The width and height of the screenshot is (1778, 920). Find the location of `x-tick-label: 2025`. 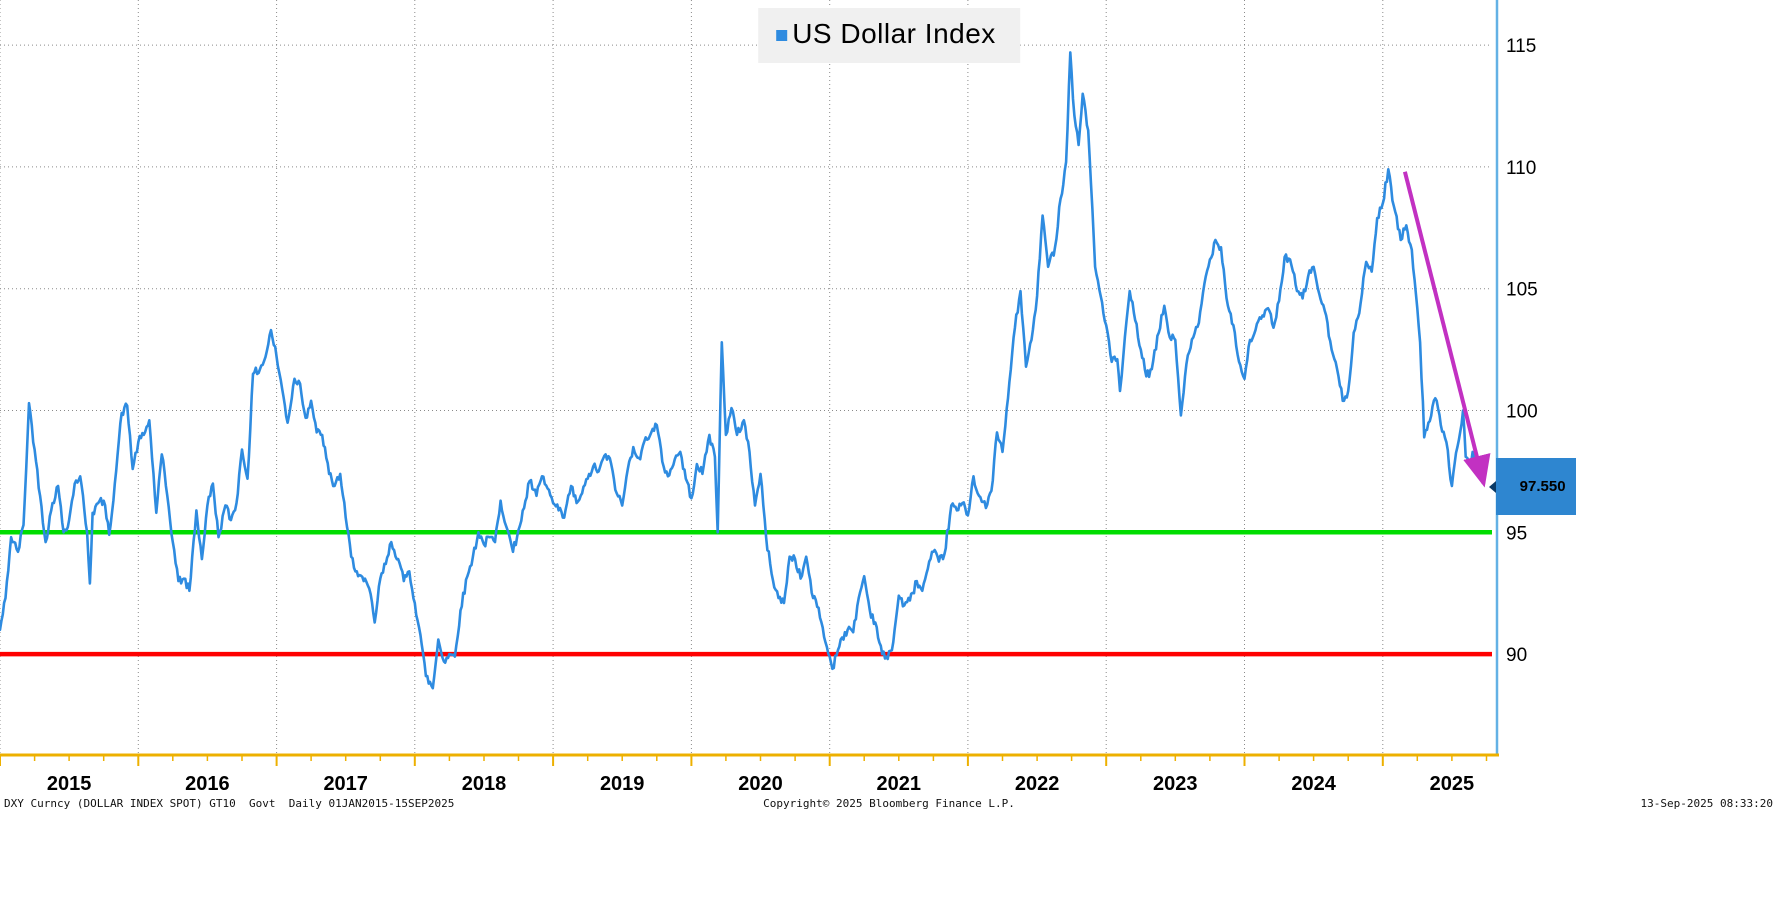

x-tick-label: 2025 is located at coordinates (1452, 784).